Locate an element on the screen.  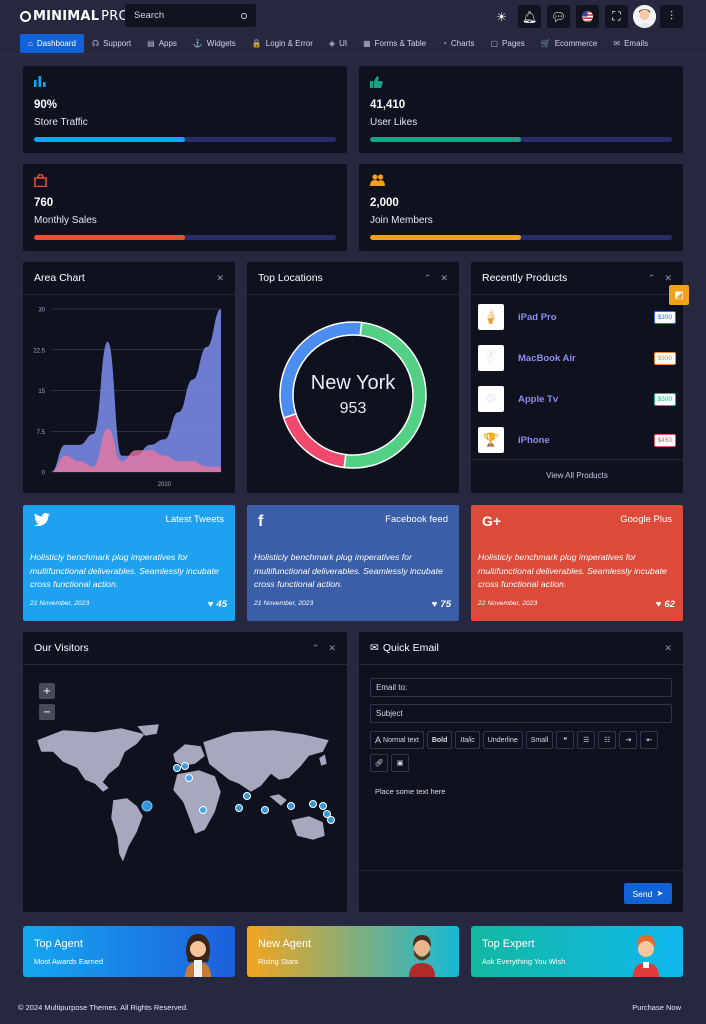
send-label: Send is located at coordinates (642, 893).